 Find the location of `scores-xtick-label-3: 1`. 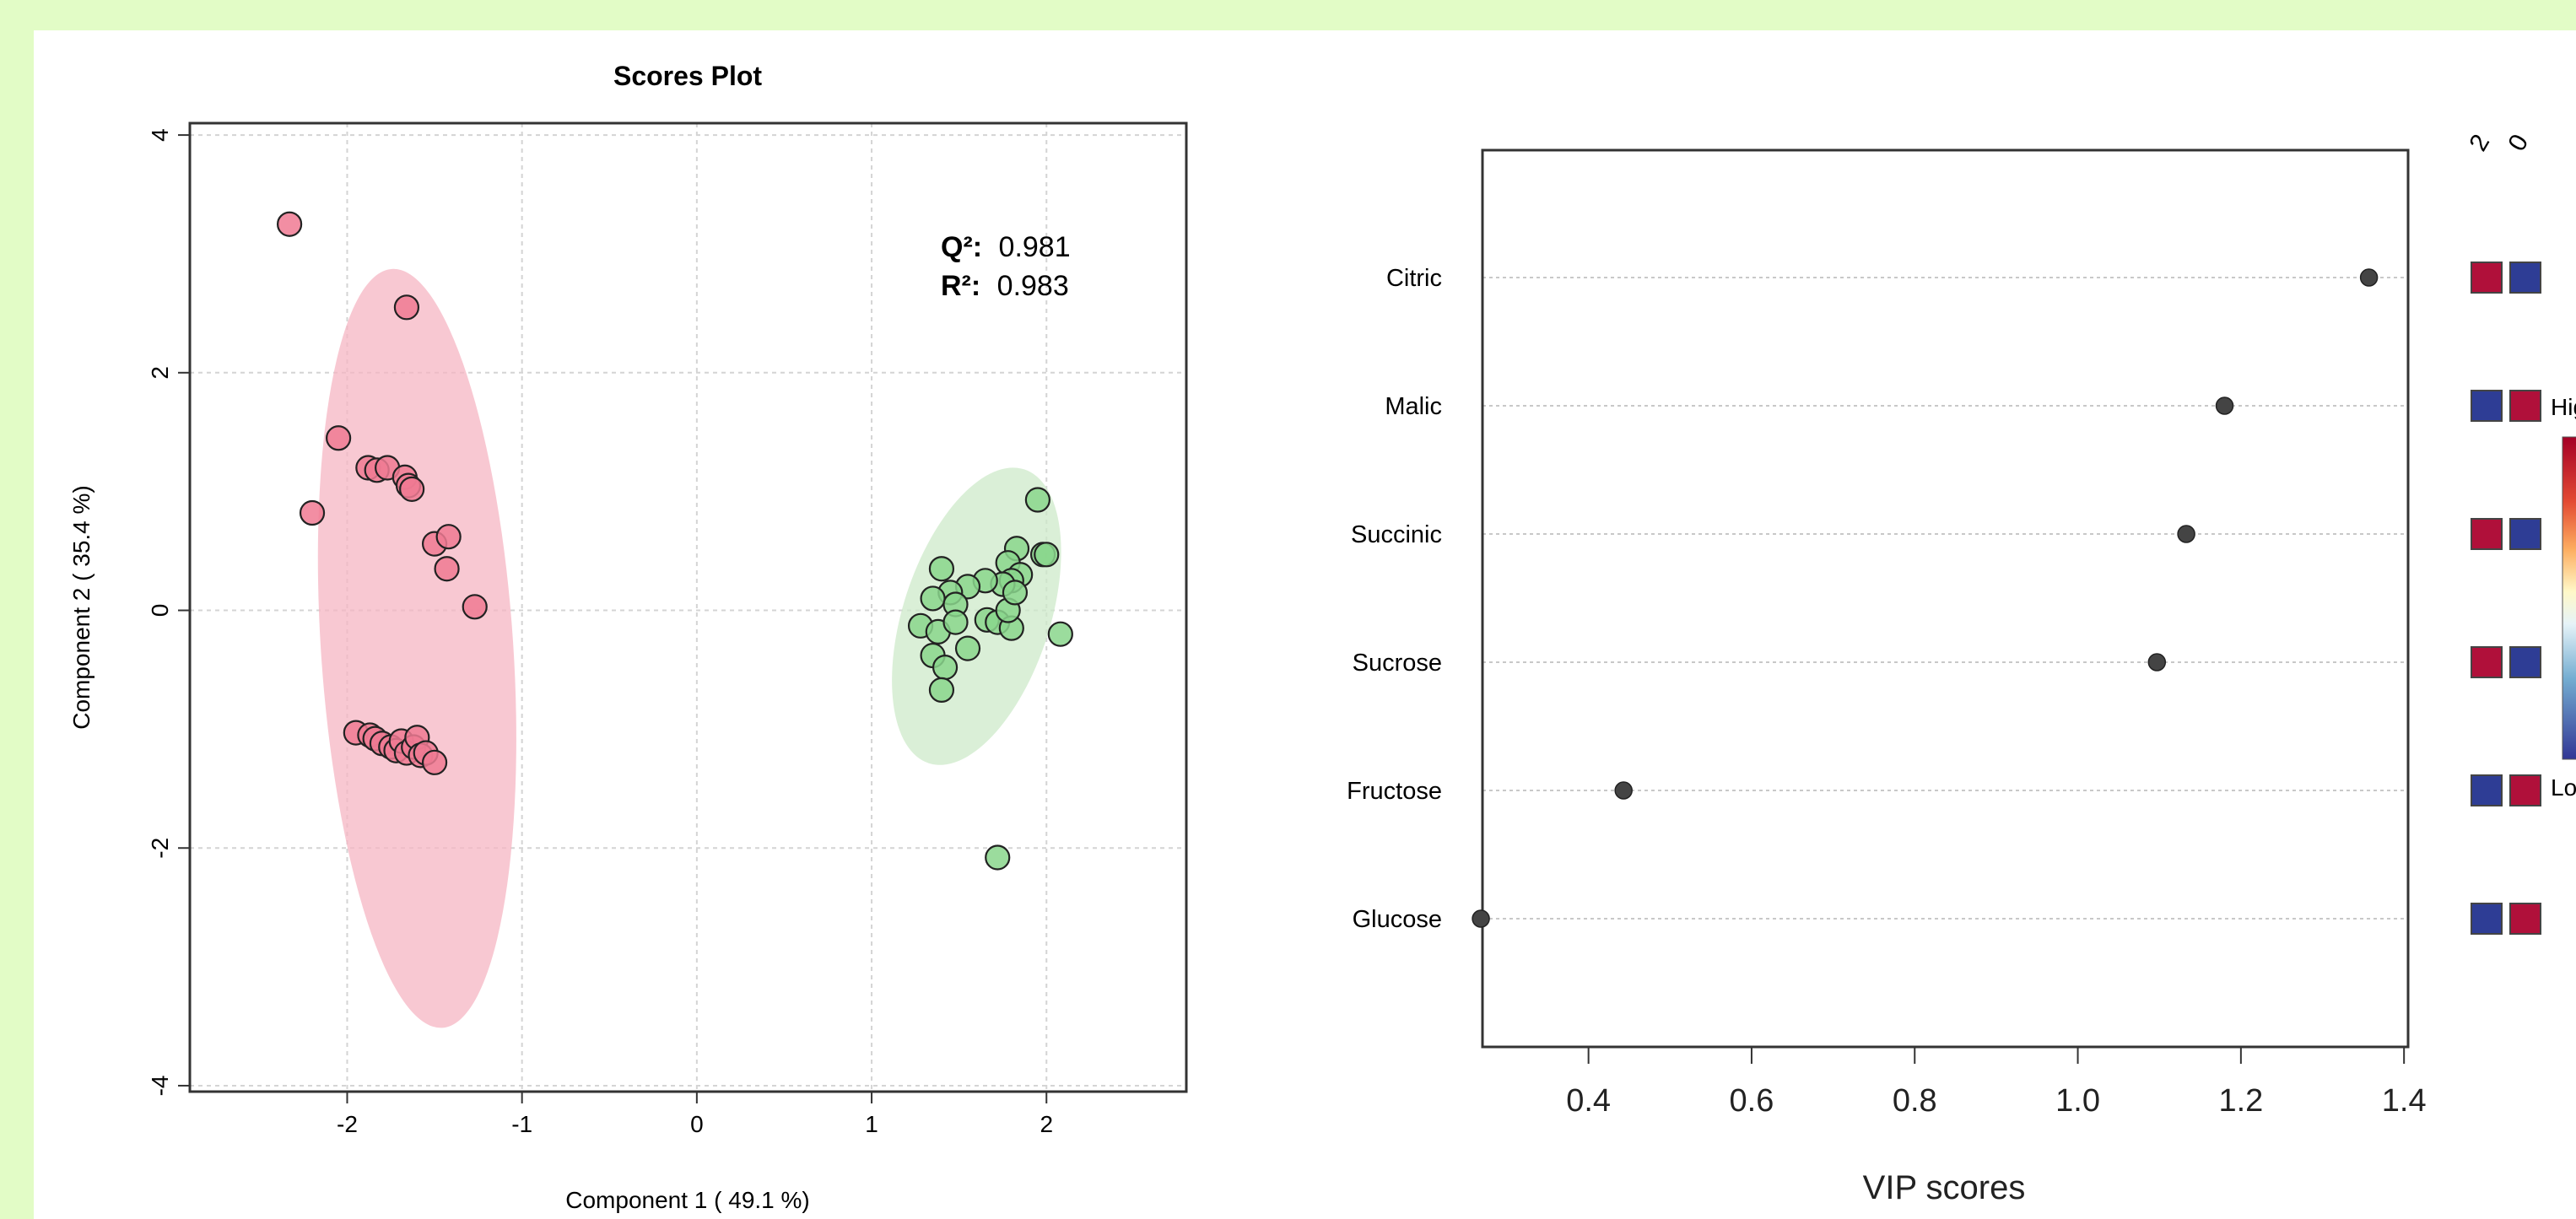

scores-xtick-label-3: 1 is located at coordinates (871, 1124).